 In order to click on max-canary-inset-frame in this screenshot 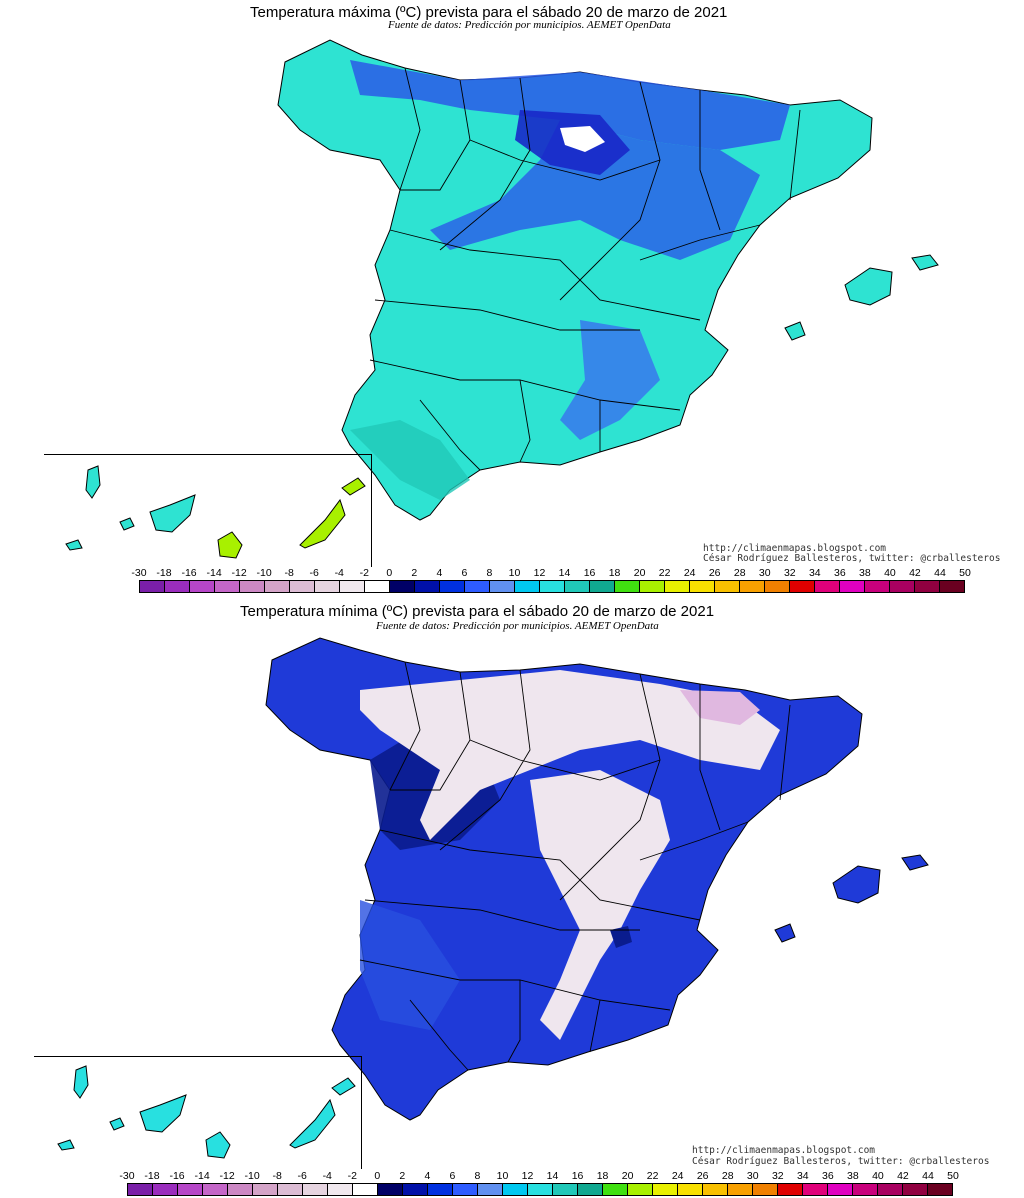, I will do `click(208, 510)`.